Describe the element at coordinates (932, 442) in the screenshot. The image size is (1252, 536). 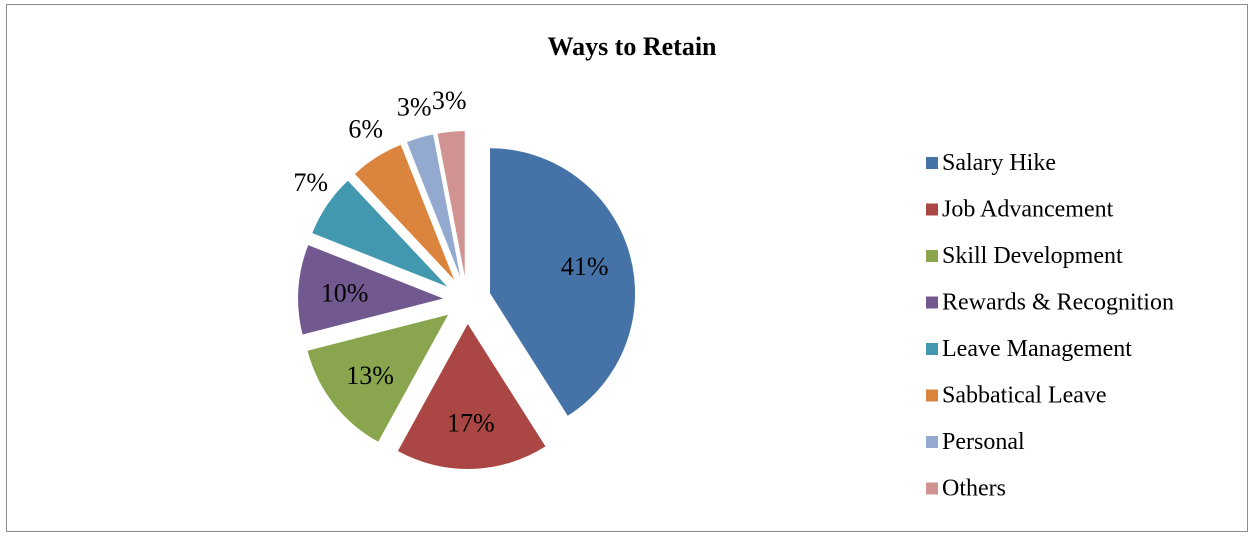
I see `legend-swatch-personal` at that location.